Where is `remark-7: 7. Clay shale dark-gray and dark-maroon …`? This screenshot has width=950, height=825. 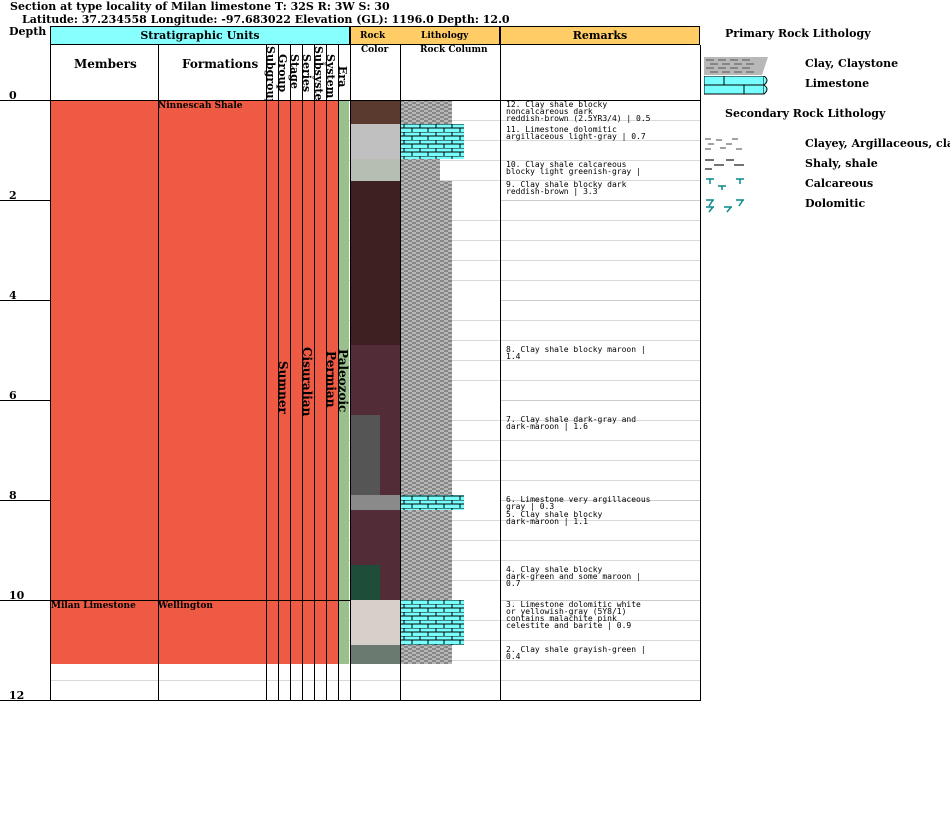 remark-7: 7. Clay shale dark-gray and dark-maroon … is located at coordinates (571, 423).